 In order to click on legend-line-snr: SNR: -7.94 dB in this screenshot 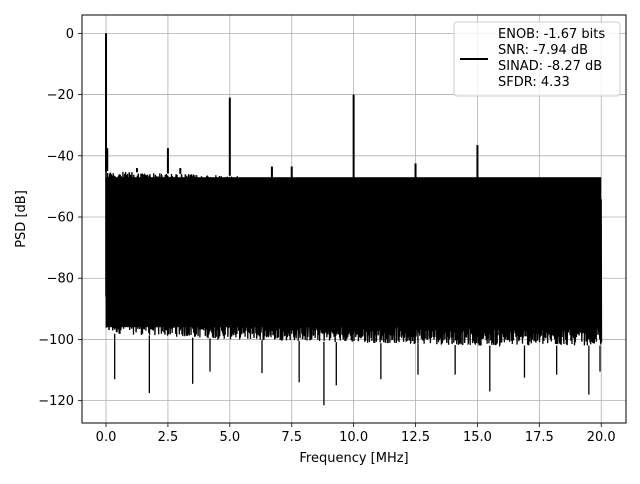, I will do `click(543, 50)`.